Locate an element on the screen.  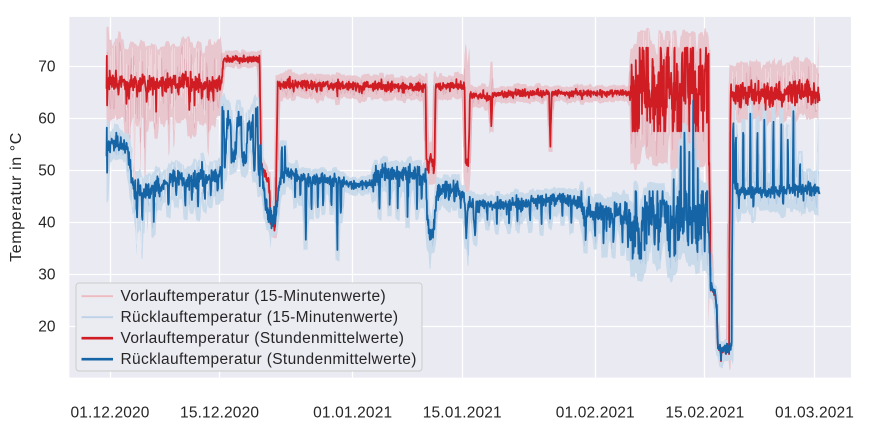
svg-text:Rücklauftemperatur (15-Minuten: Rücklauftemperatur (15-Minutenwerte) is located at coordinates (260, 317).